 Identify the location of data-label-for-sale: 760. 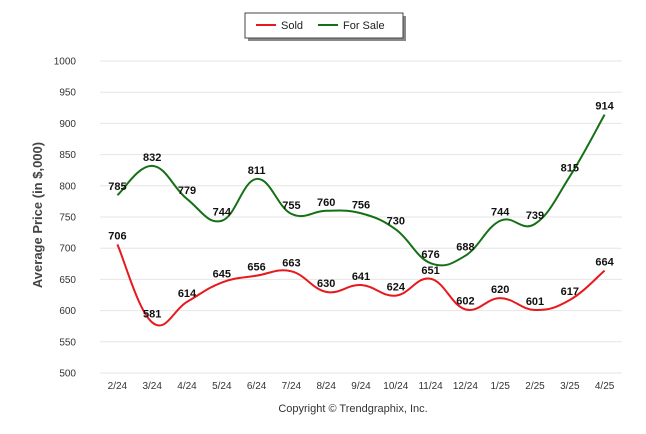
(326, 203).